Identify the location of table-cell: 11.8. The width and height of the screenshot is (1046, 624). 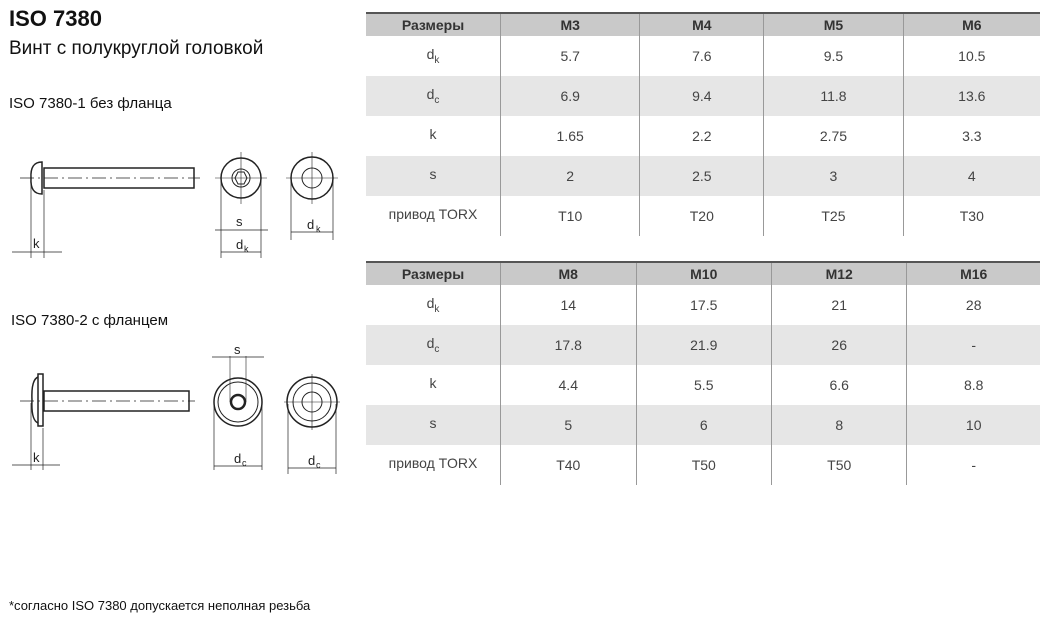
(833, 96).